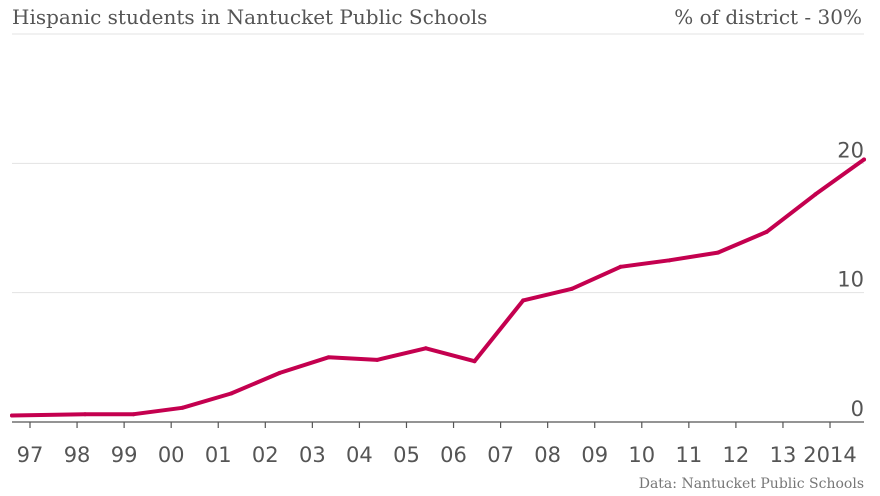 The image size is (880, 496). I want to click on x-tick-label: 13, so click(783, 455).